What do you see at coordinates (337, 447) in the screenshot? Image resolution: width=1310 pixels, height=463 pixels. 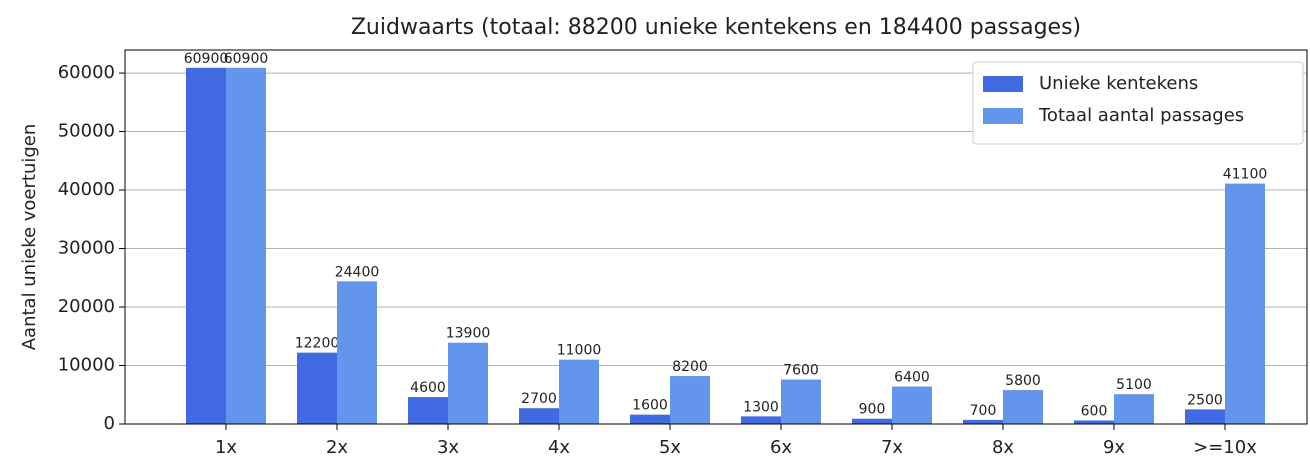 I see `x-tick-label: 2x` at bounding box center [337, 447].